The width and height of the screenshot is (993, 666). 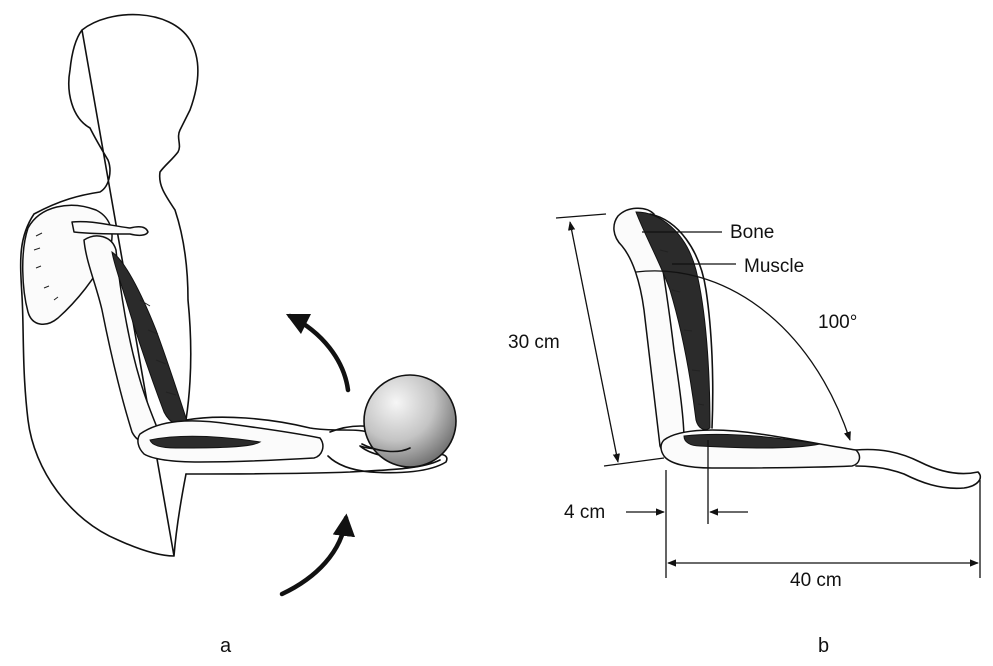 What do you see at coordinates (823, 646) in the screenshot?
I see `panel-b-label: b` at bounding box center [823, 646].